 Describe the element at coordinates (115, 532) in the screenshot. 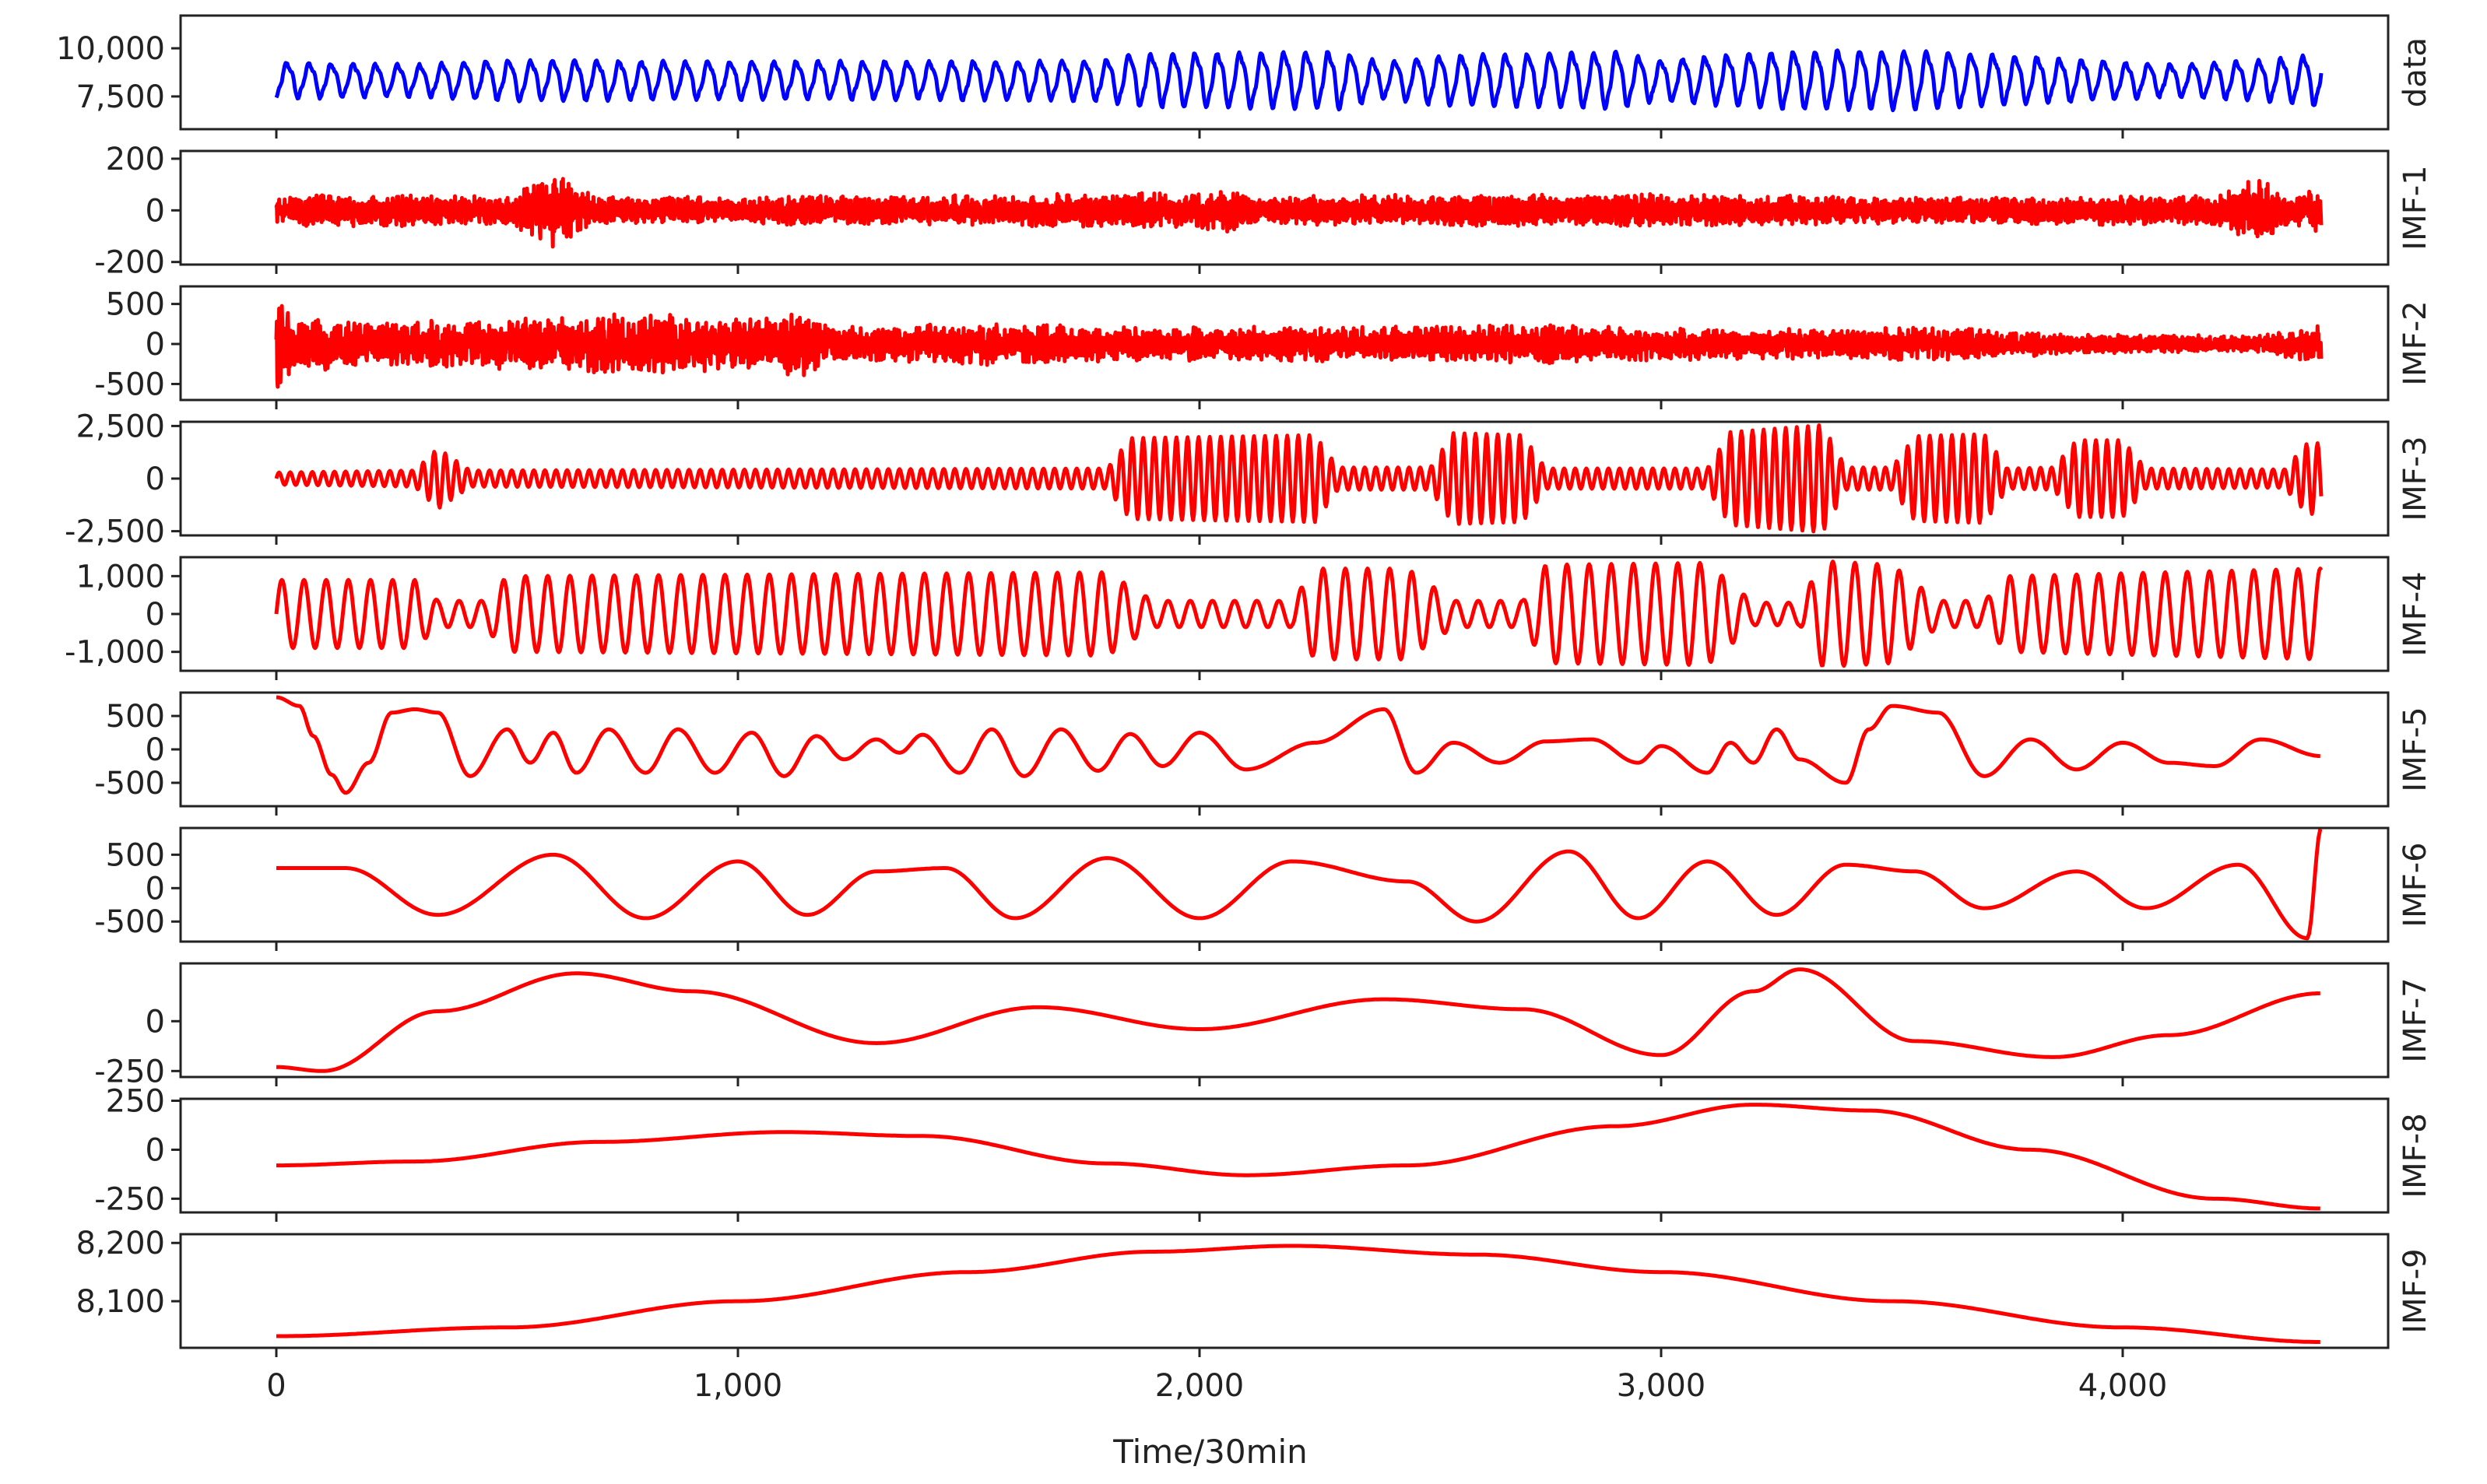

I see `y-tick-label-IMF-3-0: -2,500` at that location.